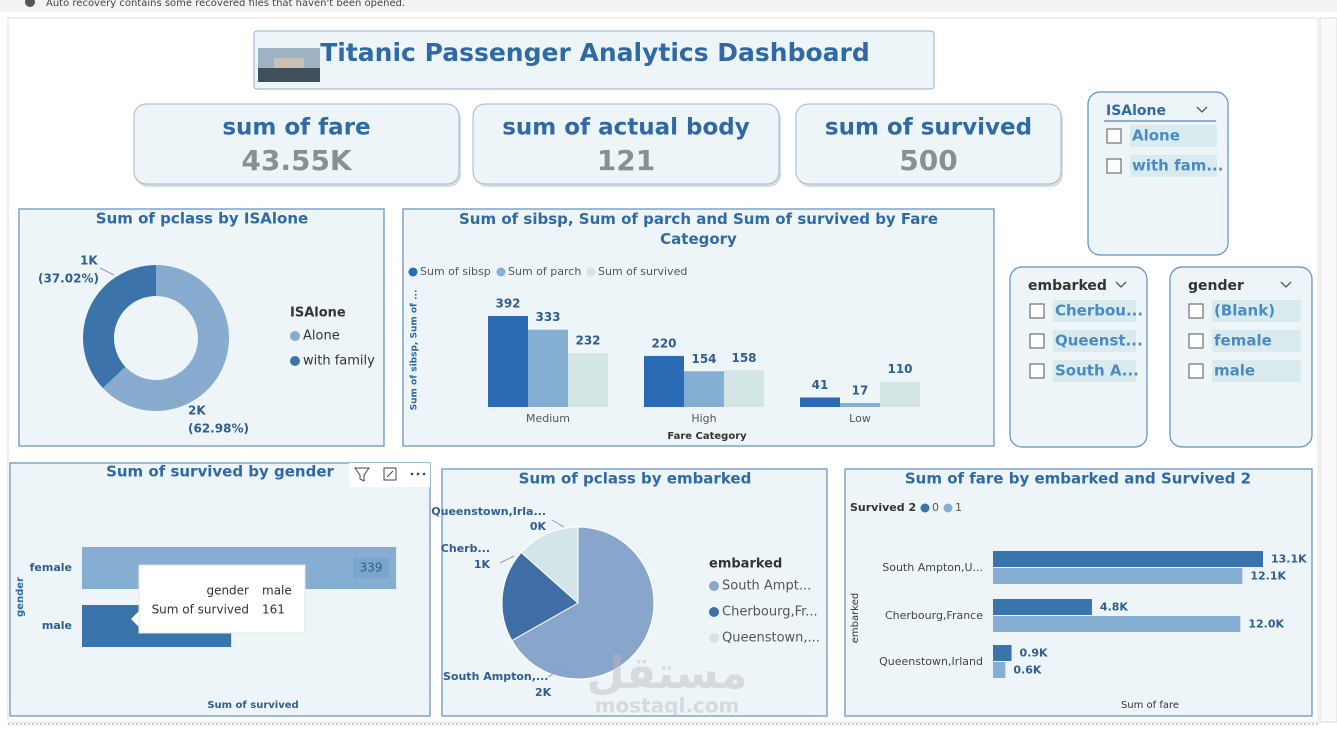  What do you see at coordinates (296, 128) in the screenshot?
I see `card-label: sum of fare` at bounding box center [296, 128].